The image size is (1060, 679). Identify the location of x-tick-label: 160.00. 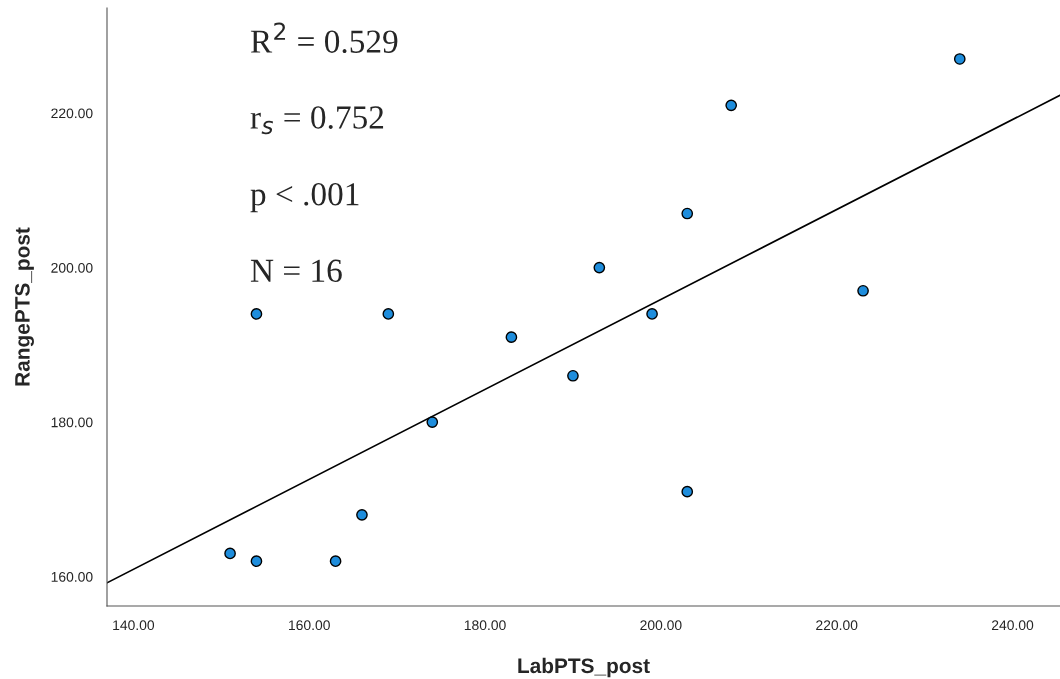
(309, 625).